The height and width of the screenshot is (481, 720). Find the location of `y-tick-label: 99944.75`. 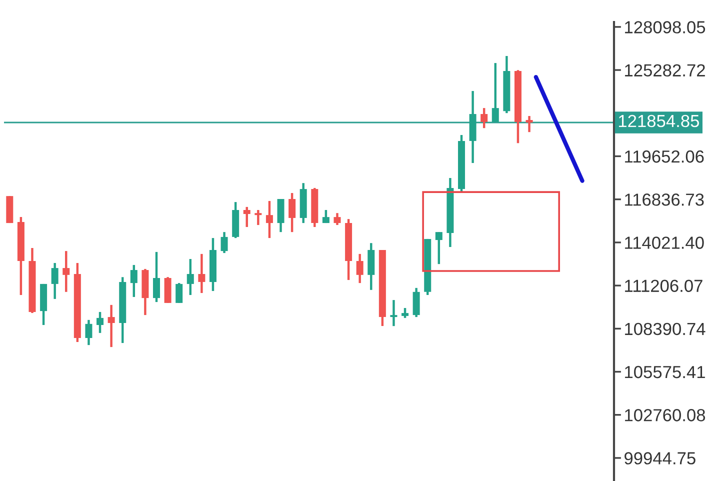

y-tick-label: 99944.75 is located at coordinates (660, 458).